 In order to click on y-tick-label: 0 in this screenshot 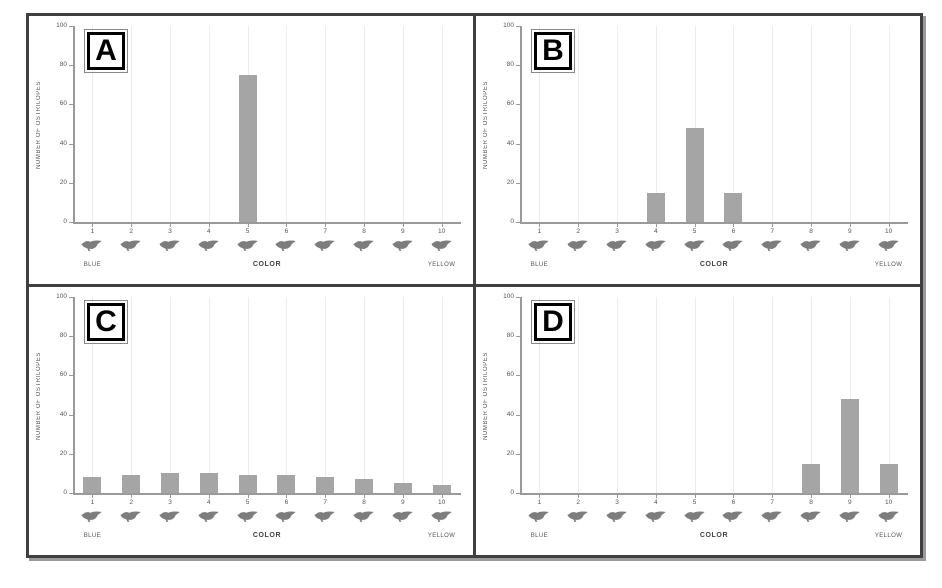, I will do `click(512, 492)`.